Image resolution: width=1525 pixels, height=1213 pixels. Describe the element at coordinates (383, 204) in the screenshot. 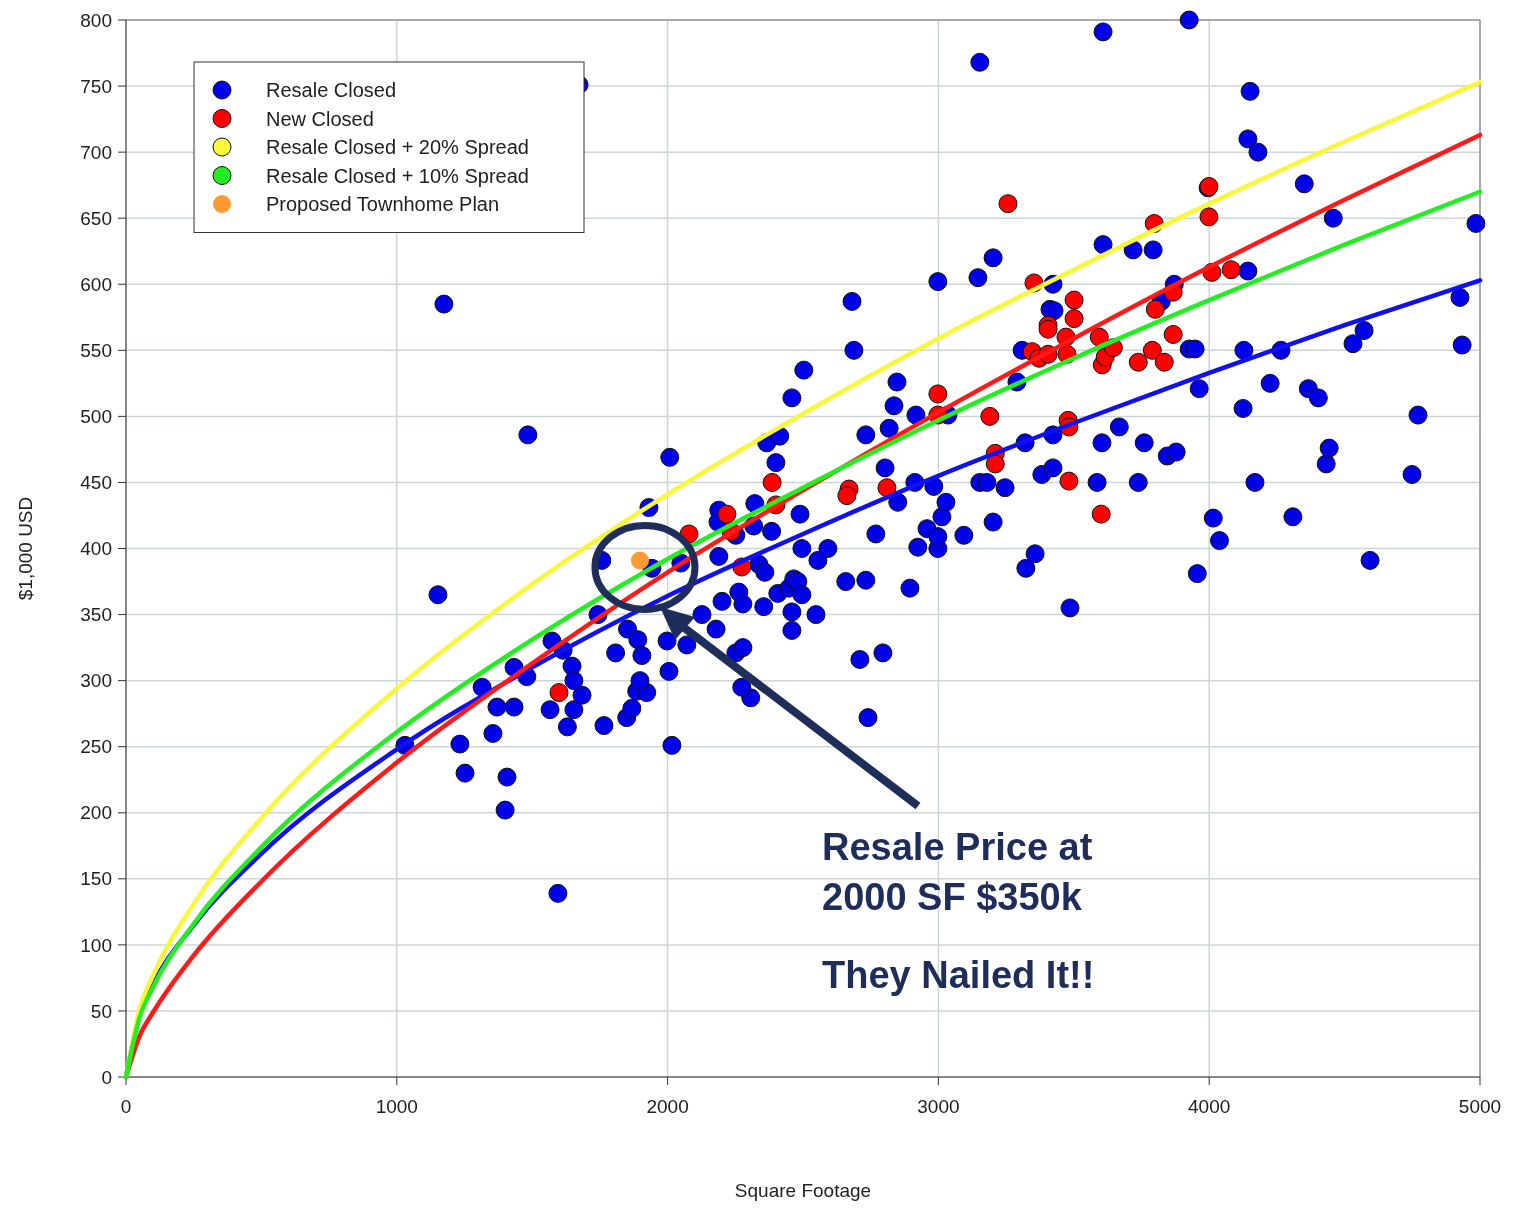

I see `legend-label: Proposed Townhome Plan` at that location.